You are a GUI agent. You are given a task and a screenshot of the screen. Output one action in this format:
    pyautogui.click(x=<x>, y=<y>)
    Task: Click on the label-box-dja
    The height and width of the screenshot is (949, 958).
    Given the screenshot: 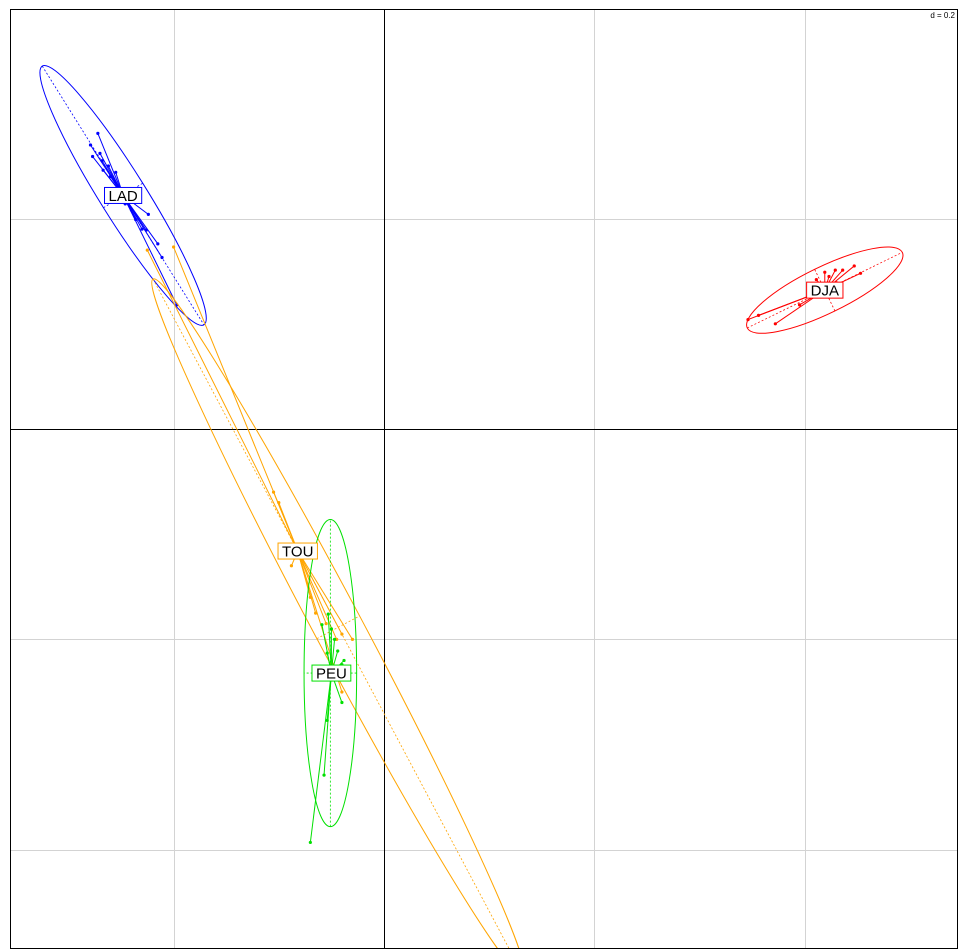 What is the action you would take?
    pyautogui.click(x=825, y=290)
    